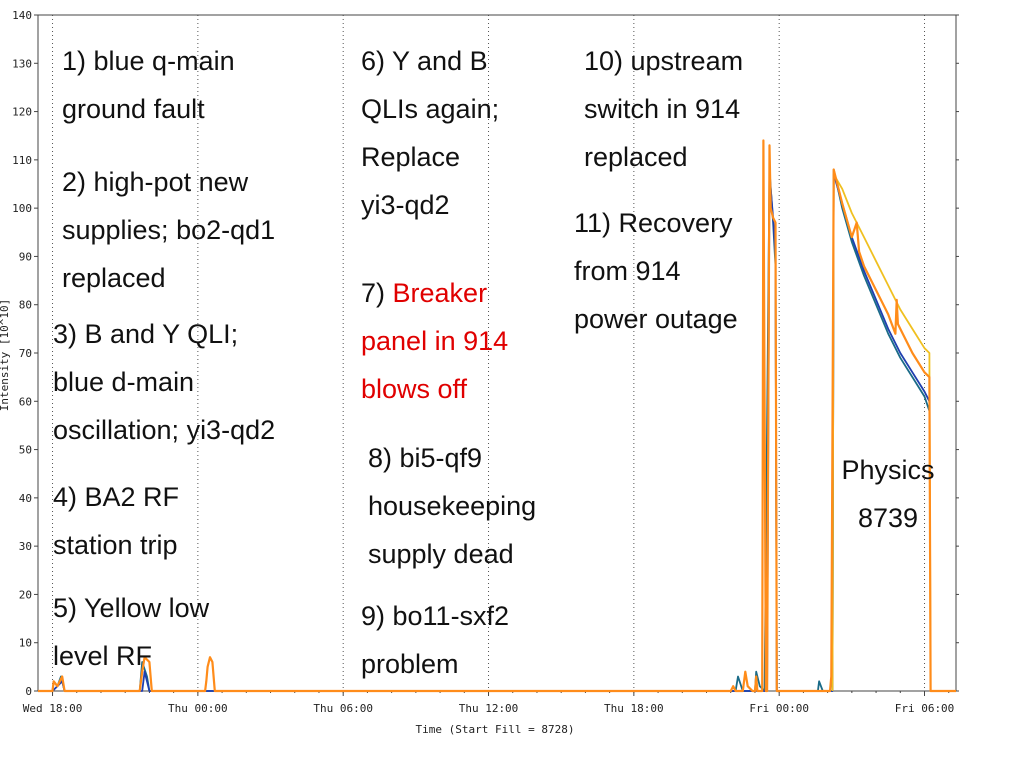  What do you see at coordinates (495, 729) in the screenshot?
I see `x-axis-title: Time (Start Fill = 8728)` at bounding box center [495, 729].